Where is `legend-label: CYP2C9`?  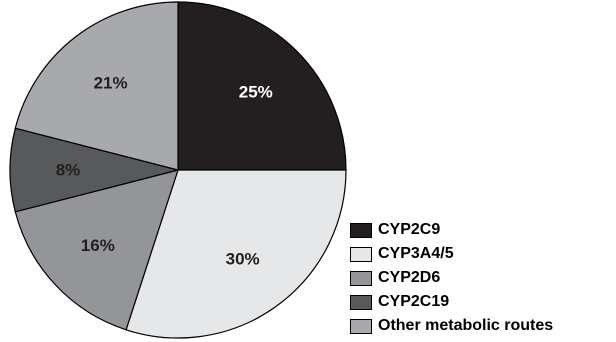
legend-label: CYP2C9 is located at coordinates (409, 229).